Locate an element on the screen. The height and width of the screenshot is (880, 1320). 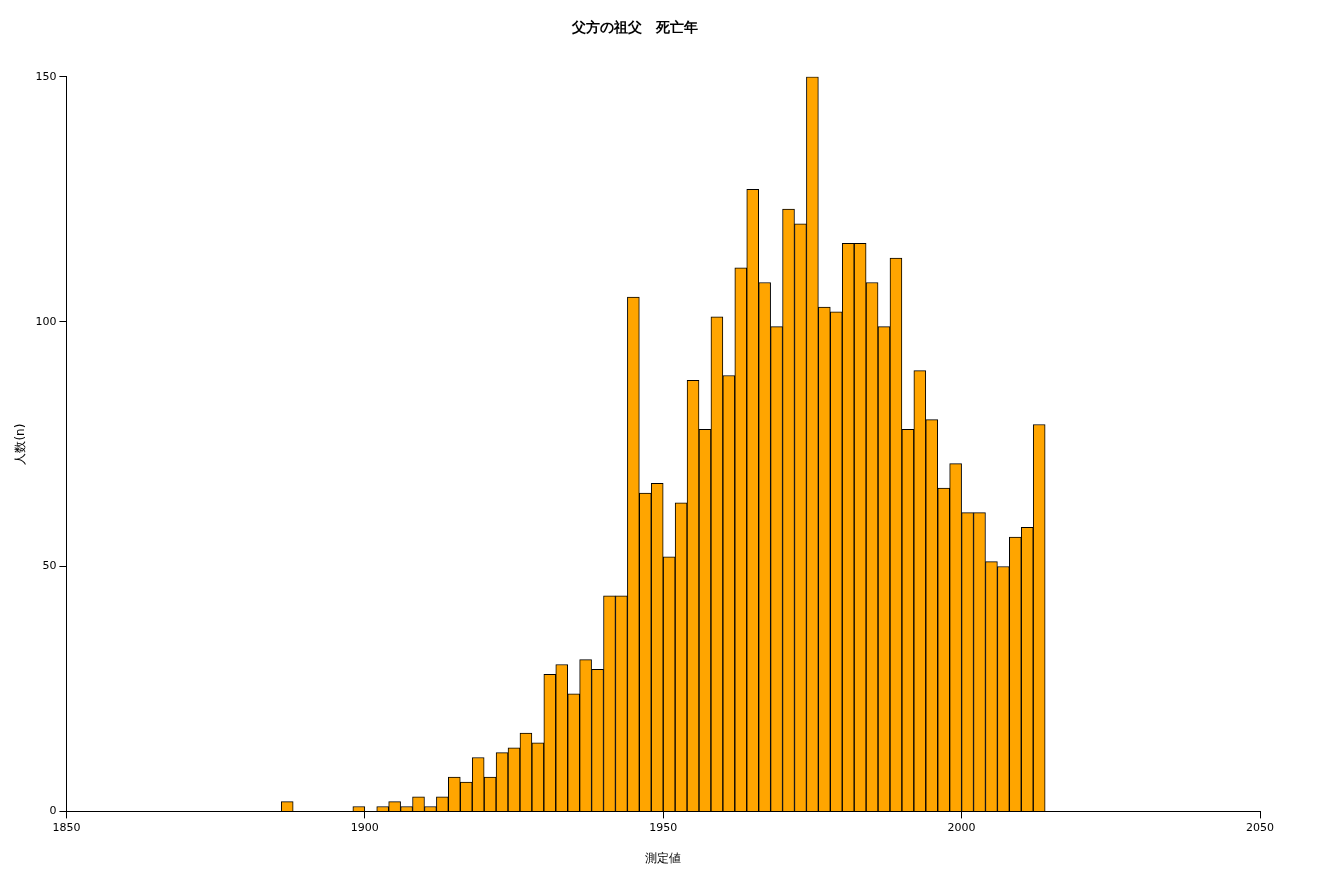
x-tick-label: 1900 is located at coordinates (364, 827).